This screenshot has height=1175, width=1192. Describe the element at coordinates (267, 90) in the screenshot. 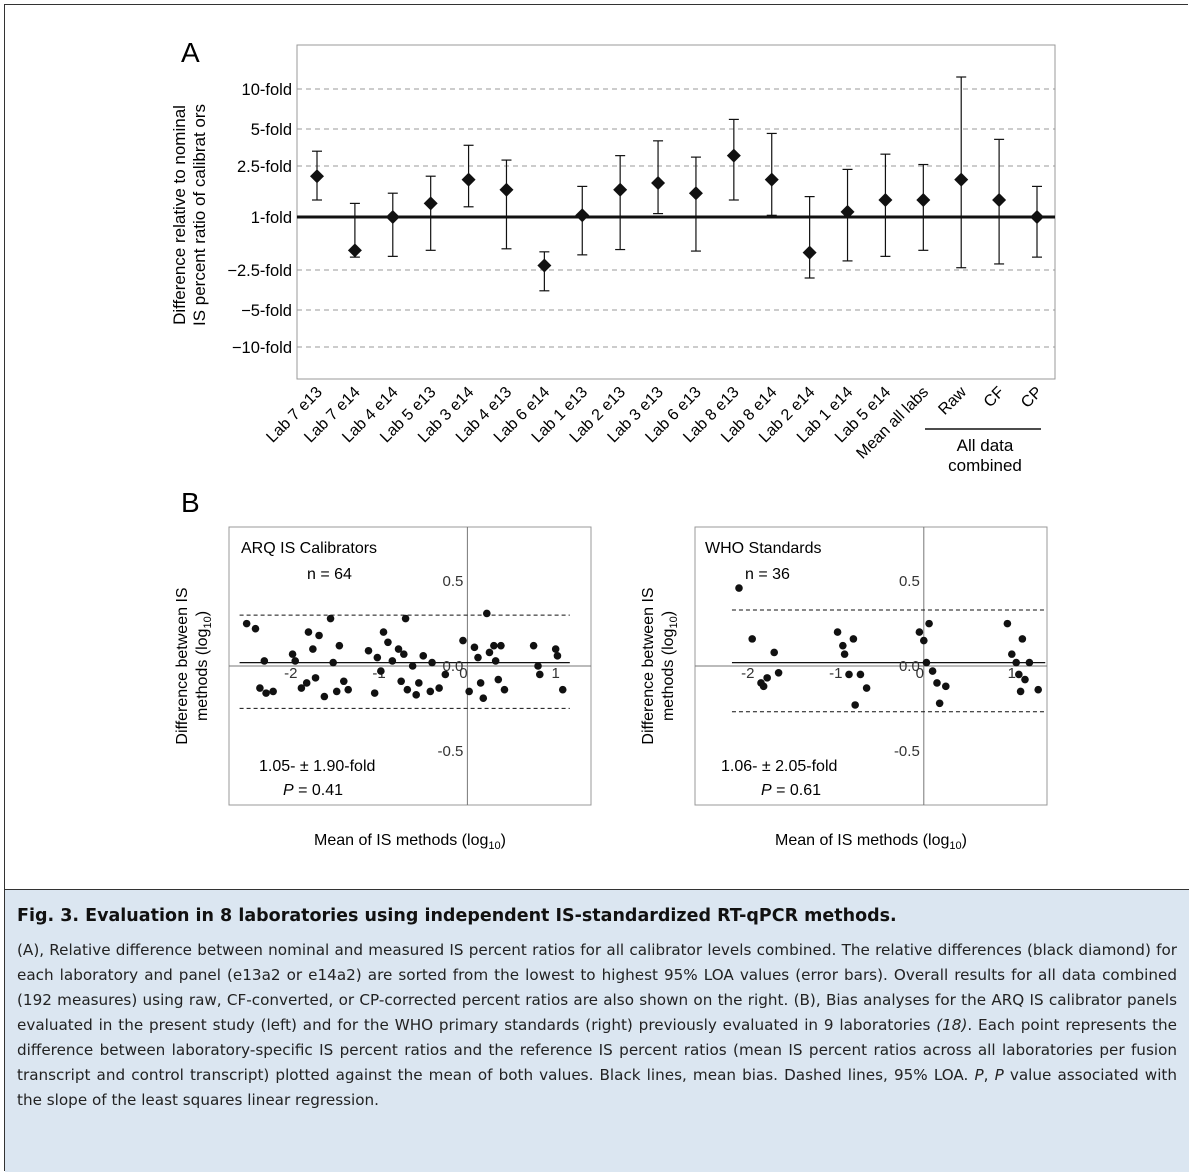

I see `y-tick-label: 10-fold` at that location.